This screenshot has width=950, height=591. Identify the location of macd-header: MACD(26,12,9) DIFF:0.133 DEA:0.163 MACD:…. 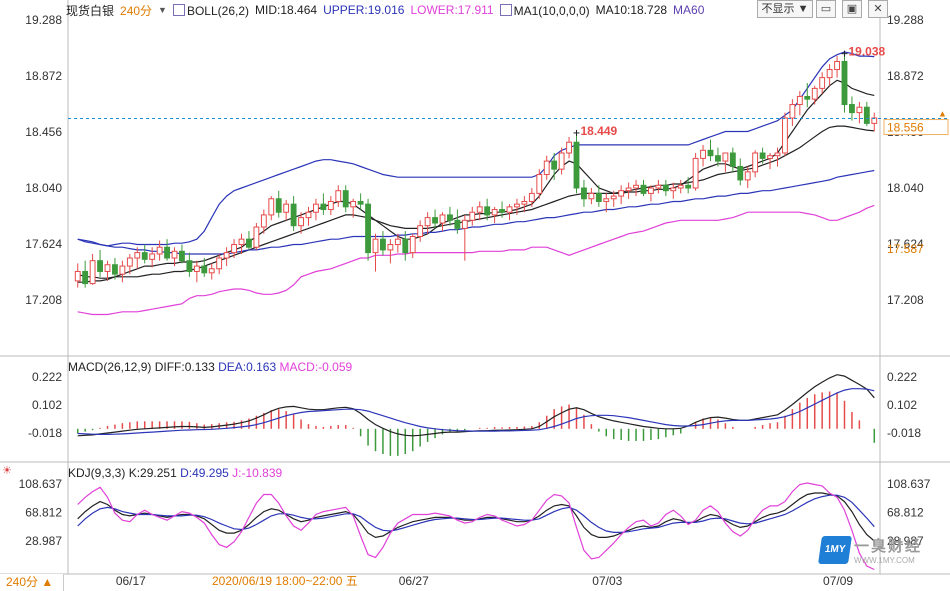
(210, 367).